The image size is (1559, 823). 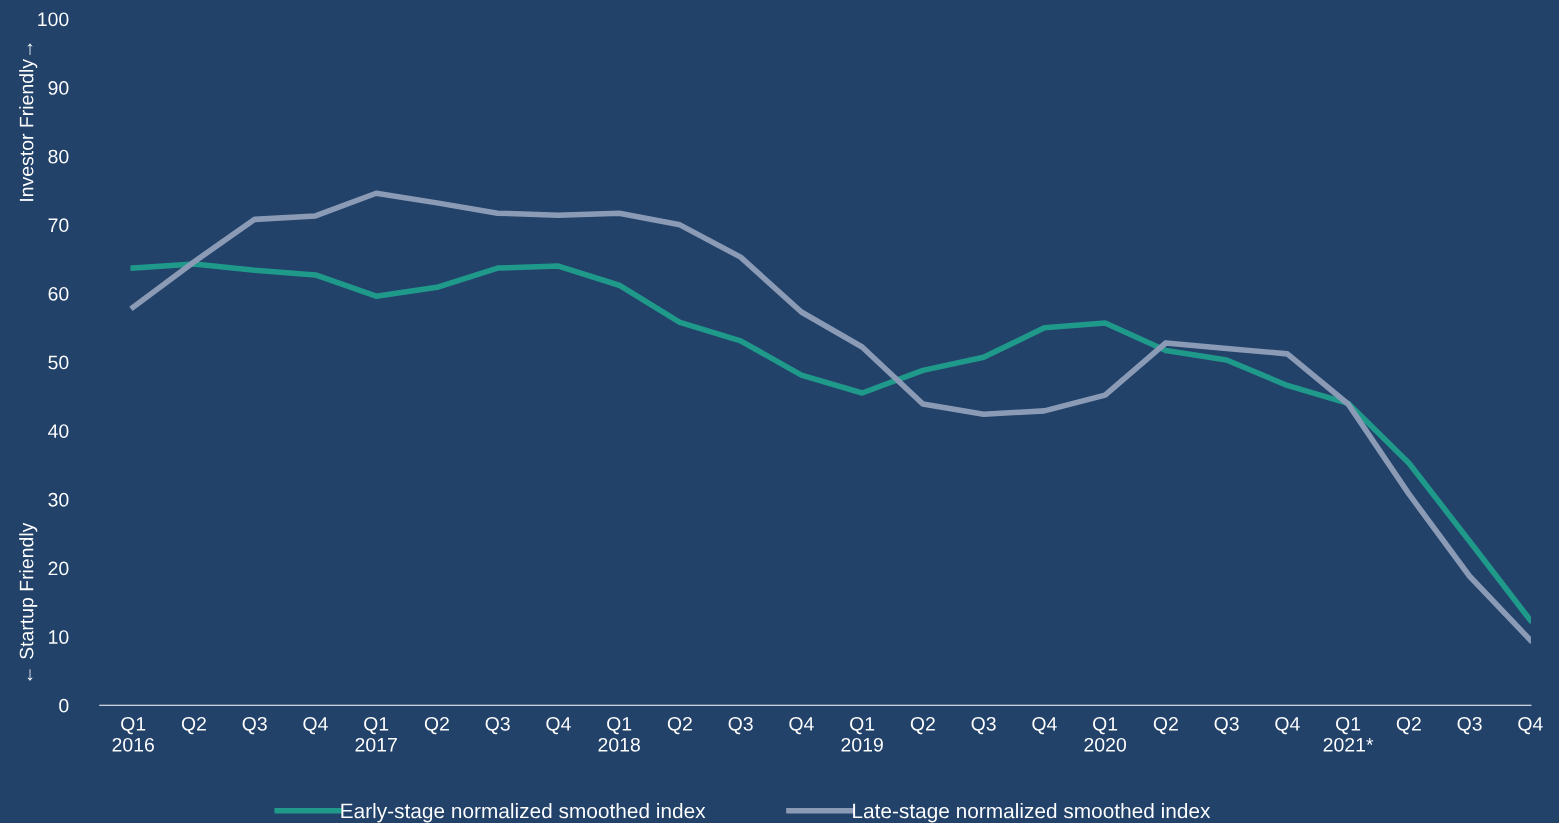 What do you see at coordinates (58, 225) in the screenshot?
I see `y-tick-label: 70` at bounding box center [58, 225].